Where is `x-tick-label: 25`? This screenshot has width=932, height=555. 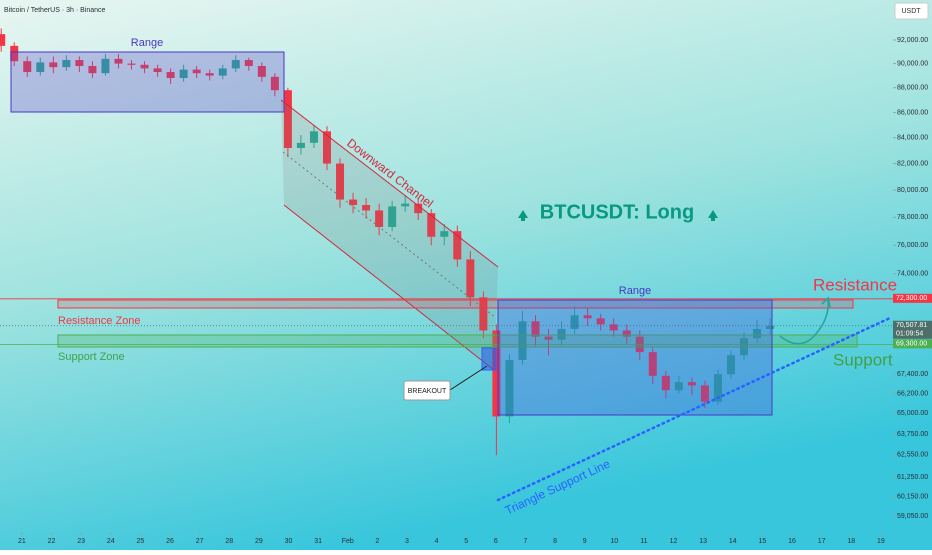 x-tick-label: 25 is located at coordinates (140, 541).